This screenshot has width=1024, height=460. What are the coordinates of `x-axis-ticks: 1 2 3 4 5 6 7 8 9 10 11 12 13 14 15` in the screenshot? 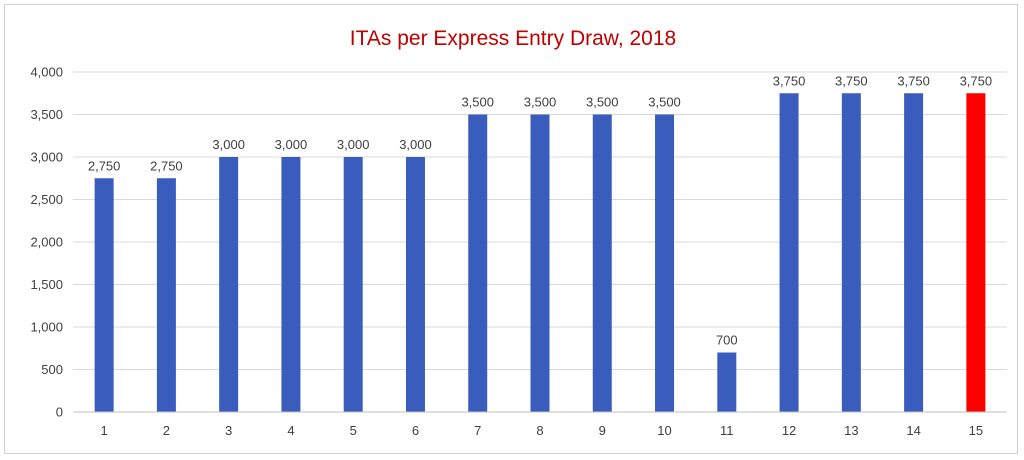 It's located at (542, 430).